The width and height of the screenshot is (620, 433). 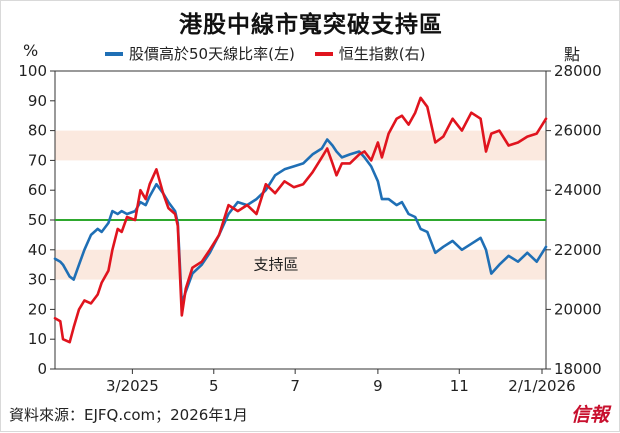 What do you see at coordinates (128, 415) in the screenshot?
I see `source-note: 資料來源：EJFQ.com；2026年1月` at bounding box center [128, 415].